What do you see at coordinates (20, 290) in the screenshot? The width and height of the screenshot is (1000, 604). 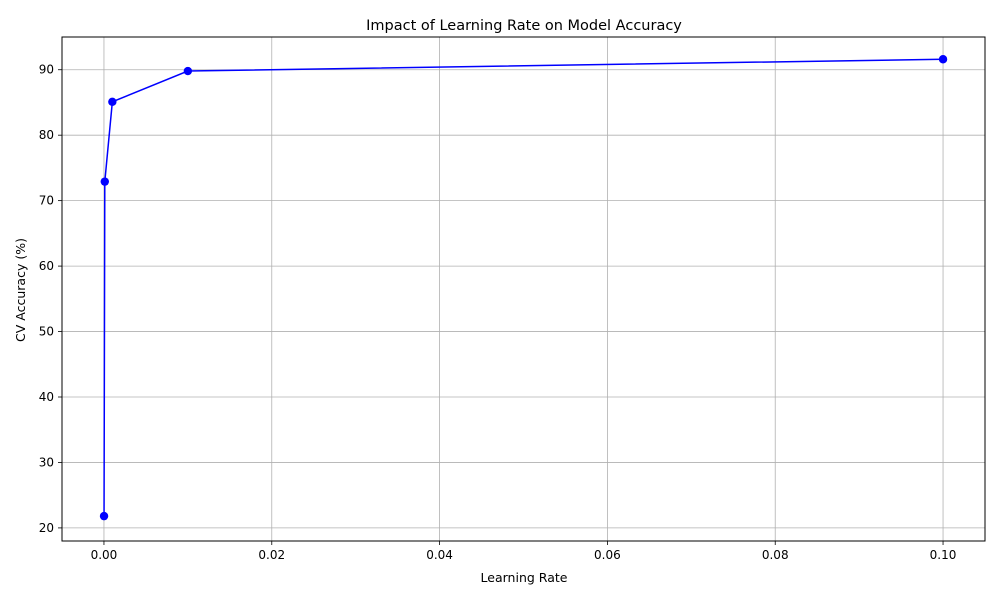 I see `y-axis-label: CV Accuracy (%)` at bounding box center [20, 290].